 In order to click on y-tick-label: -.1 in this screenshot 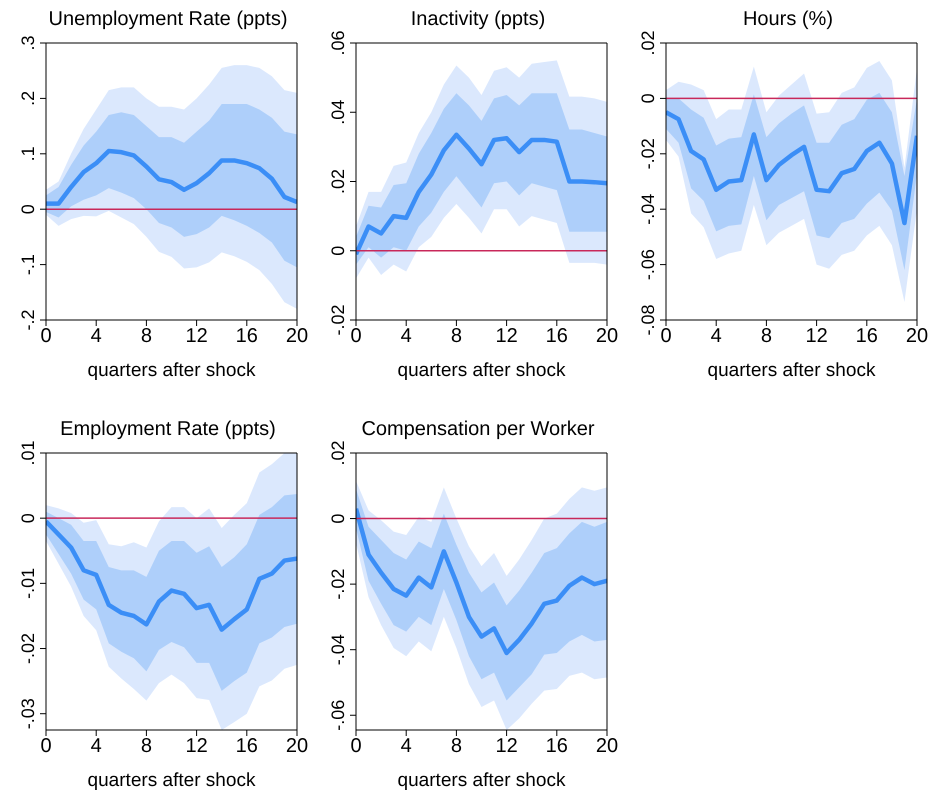, I will do `click(28, 265)`.